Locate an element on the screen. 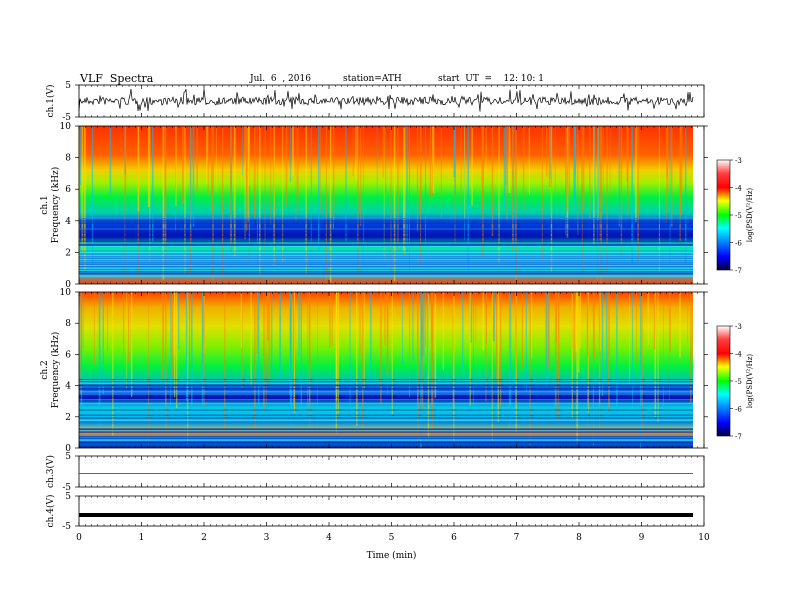 The width and height of the screenshot is (792, 612). channel-label: ch.2 is located at coordinates (45, 369).